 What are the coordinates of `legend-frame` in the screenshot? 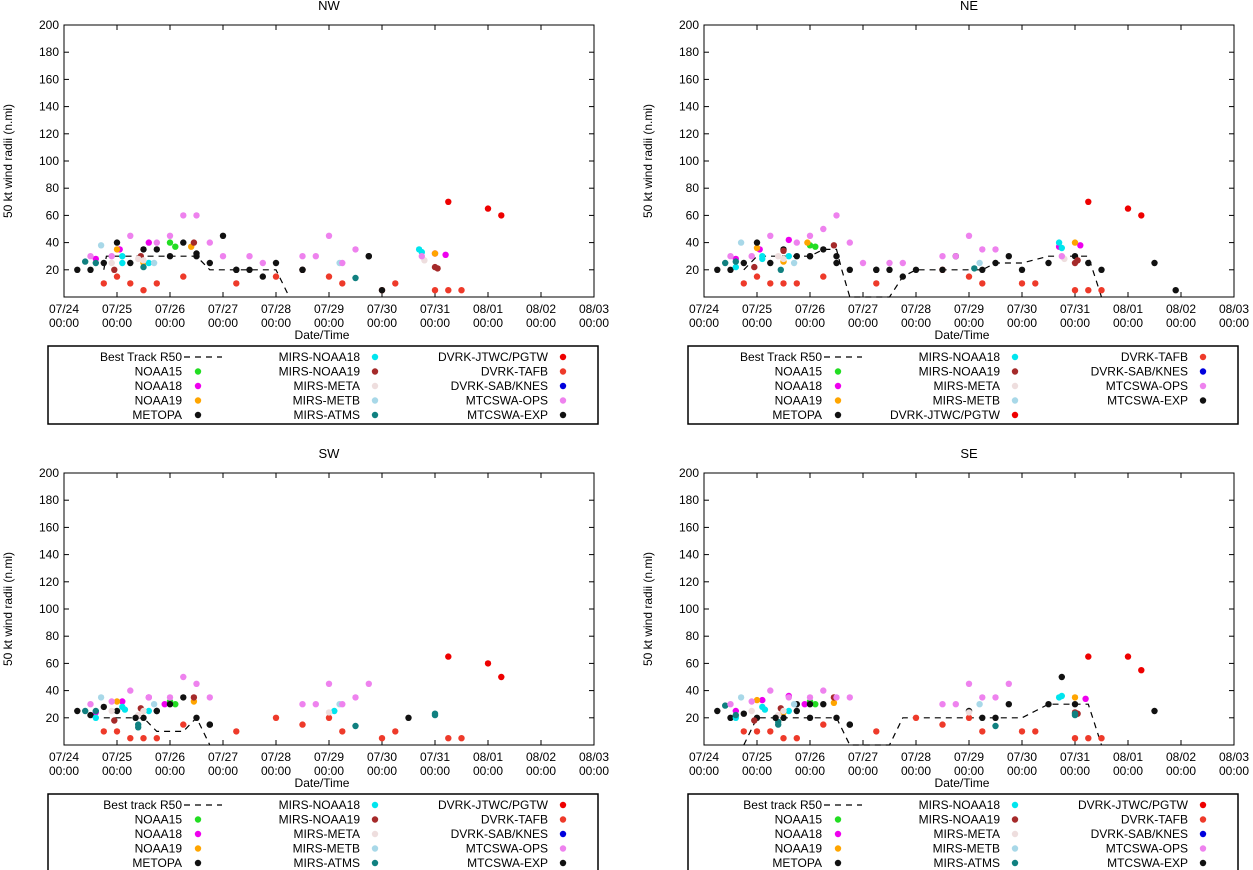 It's located at (963, 831).